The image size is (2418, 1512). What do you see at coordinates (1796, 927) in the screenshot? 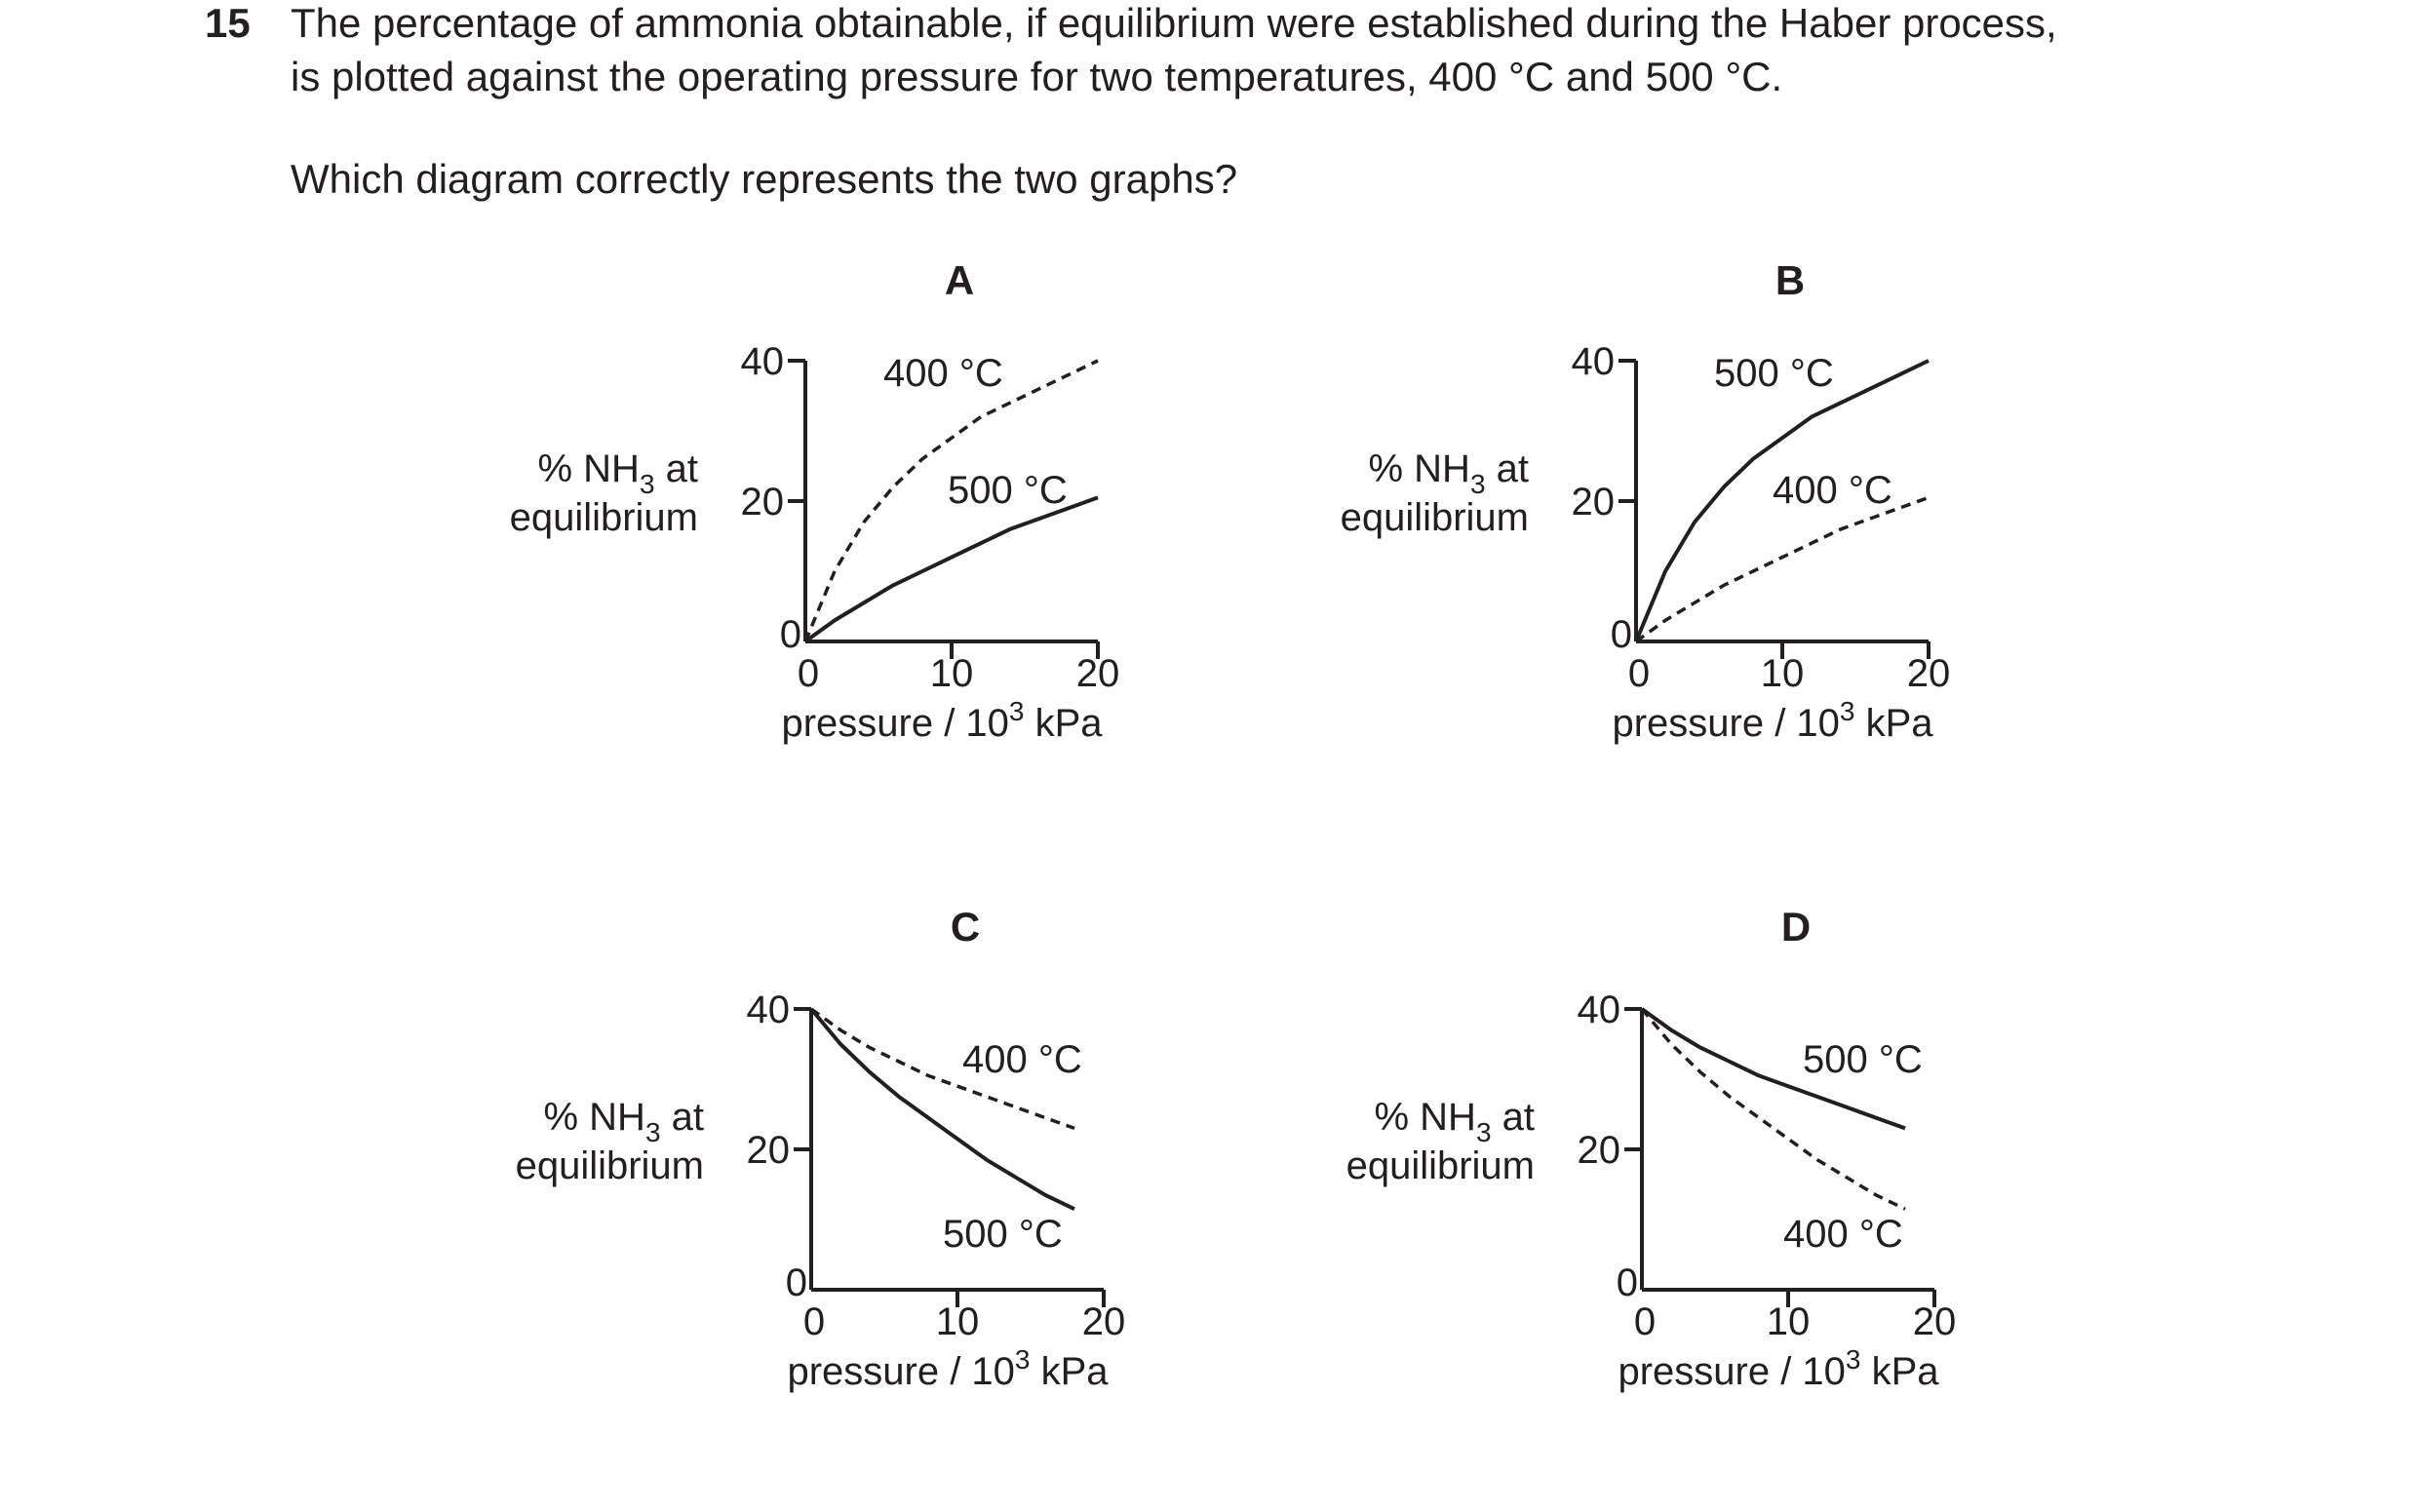
I see `panel-label-D: D` at bounding box center [1796, 927].